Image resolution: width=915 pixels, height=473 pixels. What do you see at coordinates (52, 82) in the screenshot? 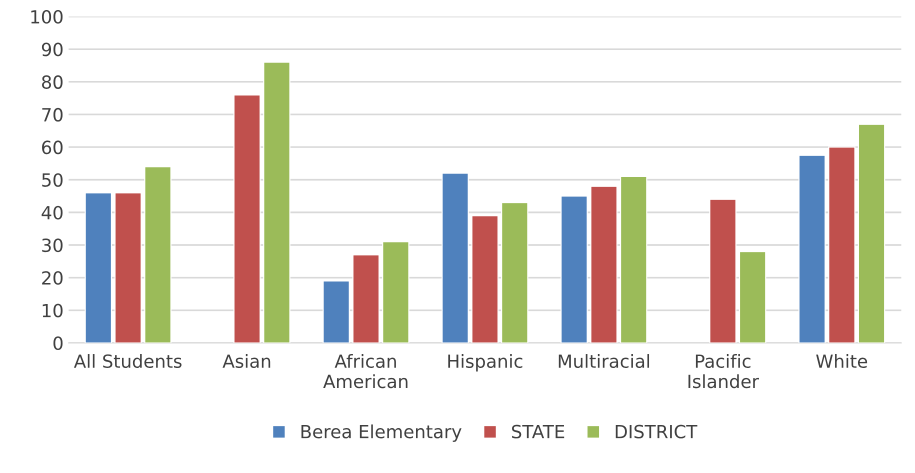
I see `y-tick-label: 80` at bounding box center [52, 82].